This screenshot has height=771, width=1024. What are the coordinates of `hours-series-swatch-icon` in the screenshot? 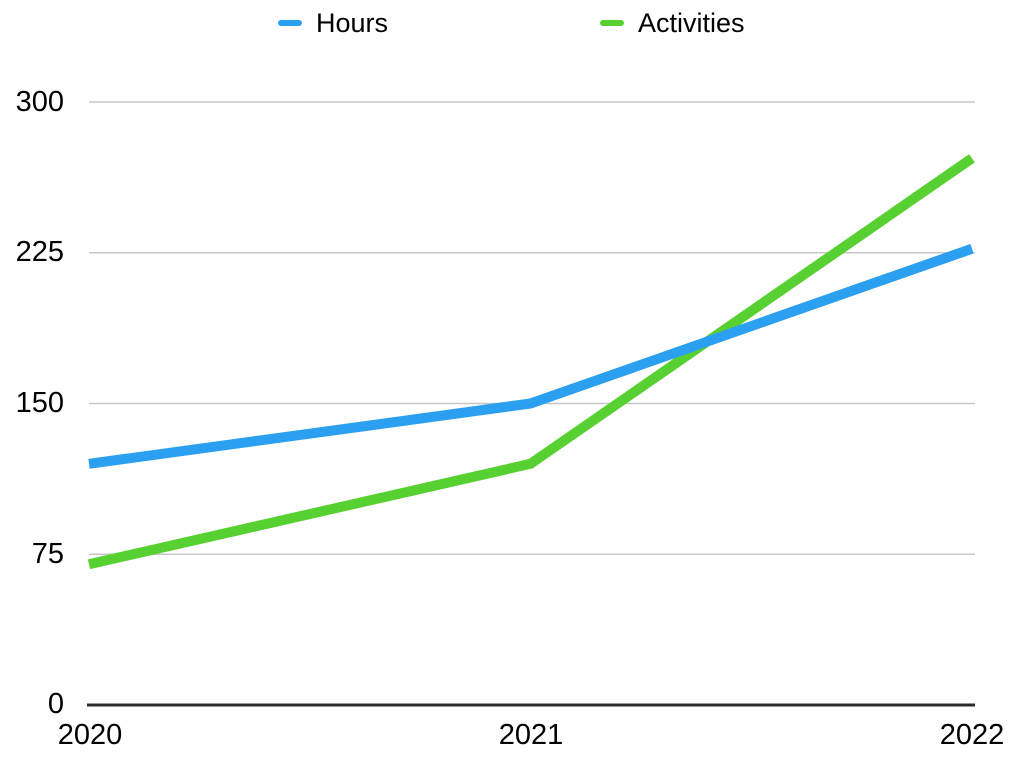 It's located at (290, 23).